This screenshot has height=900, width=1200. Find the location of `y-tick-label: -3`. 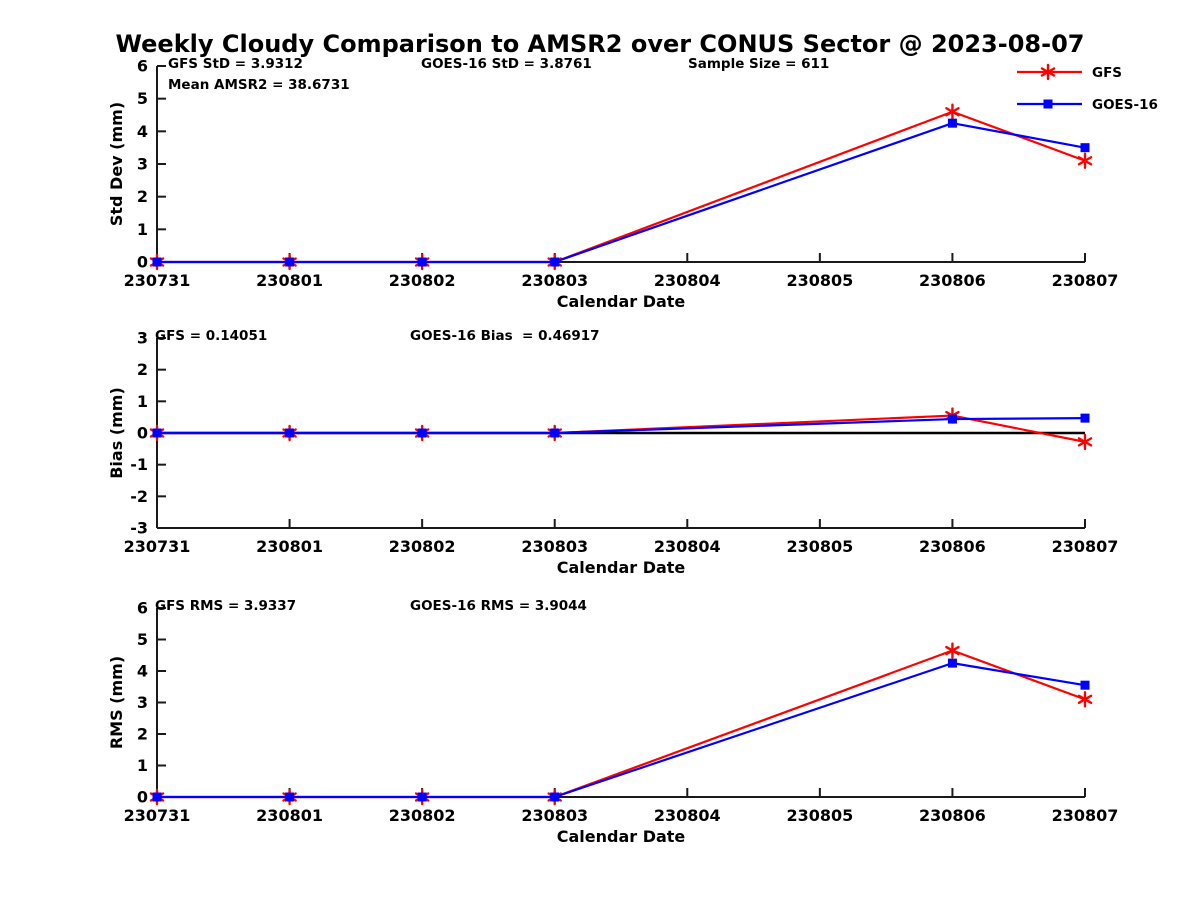

y-tick-label: -3 is located at coordinates (139, 528).